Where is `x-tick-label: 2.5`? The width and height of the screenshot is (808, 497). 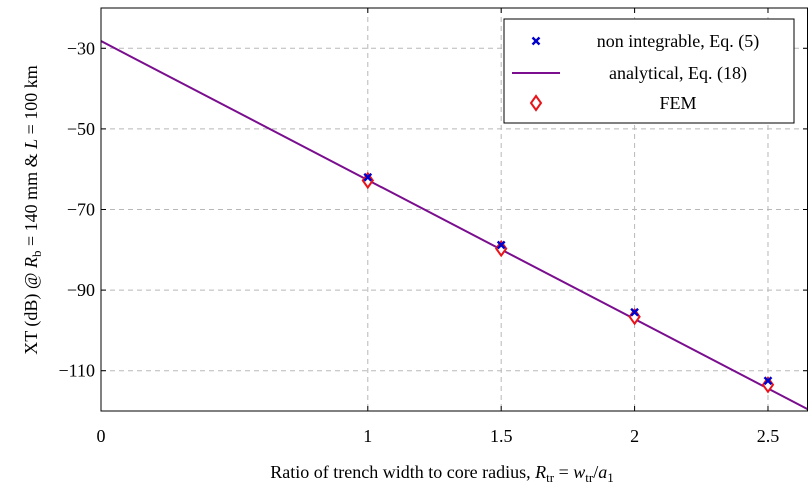
x-tick-label: 2.5 is located at coordinates (768, 436).